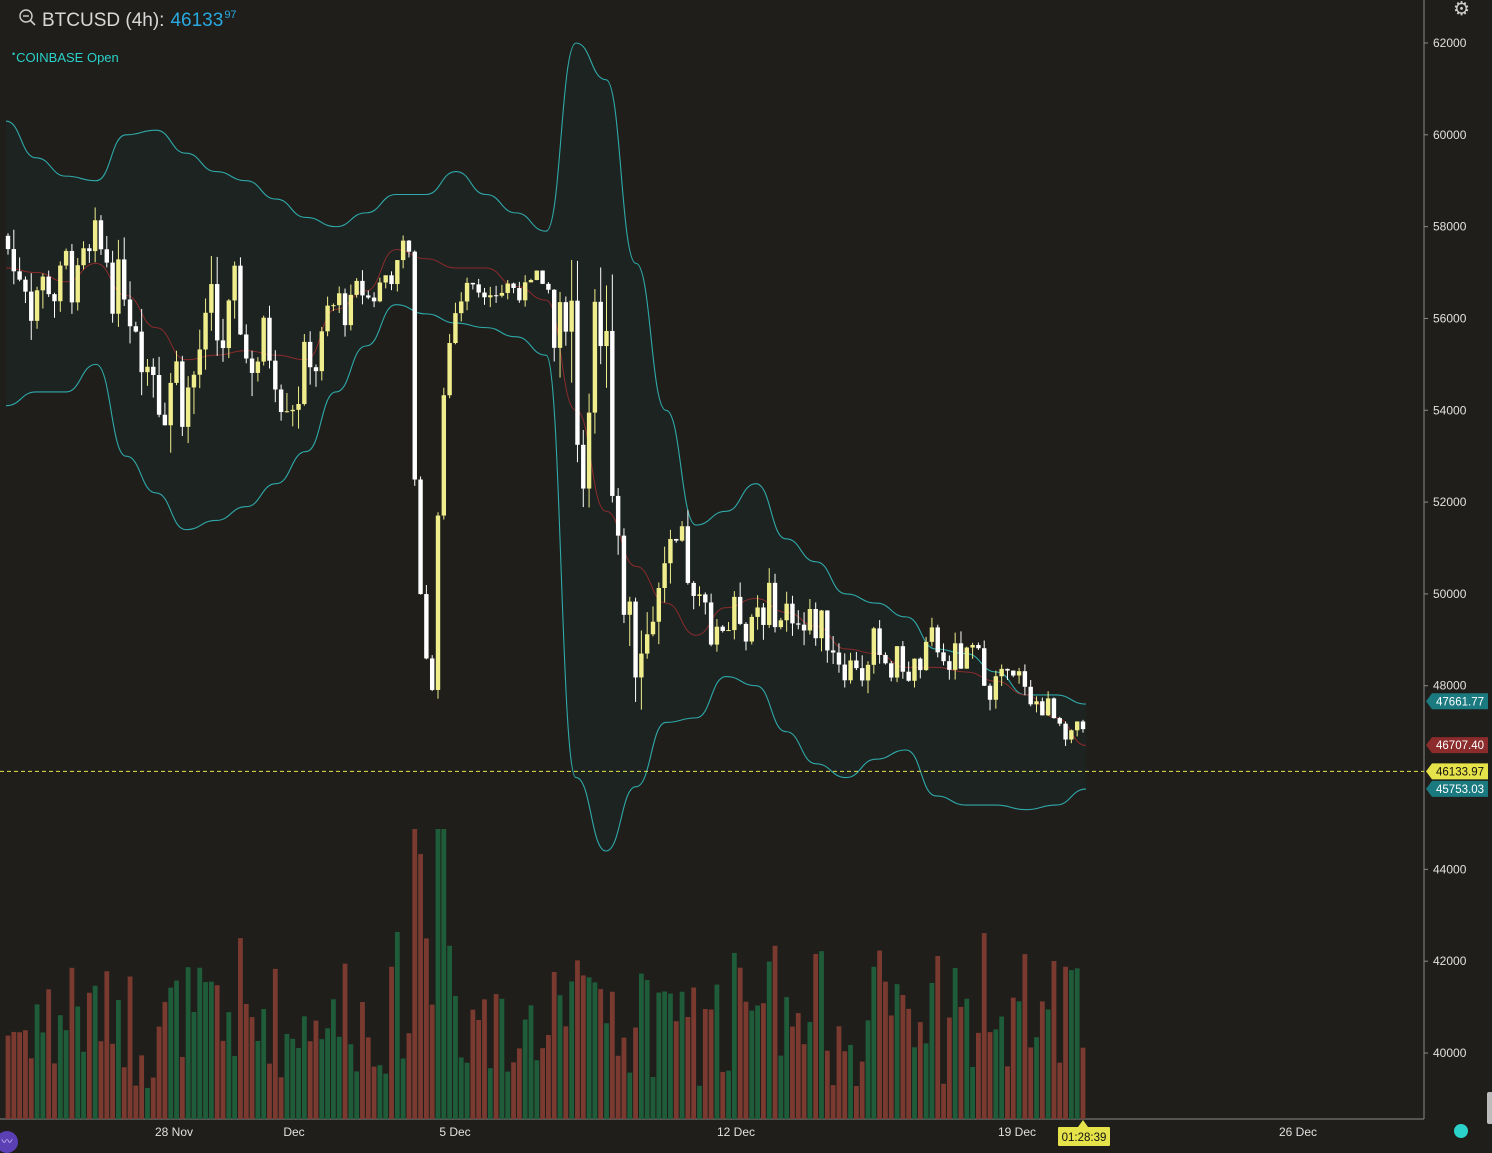  What do you see at coordinates (1017, 1132) in the screenshot?
I see `x-tick-label: 19 Dec` at bounding box center [1017, 1132].